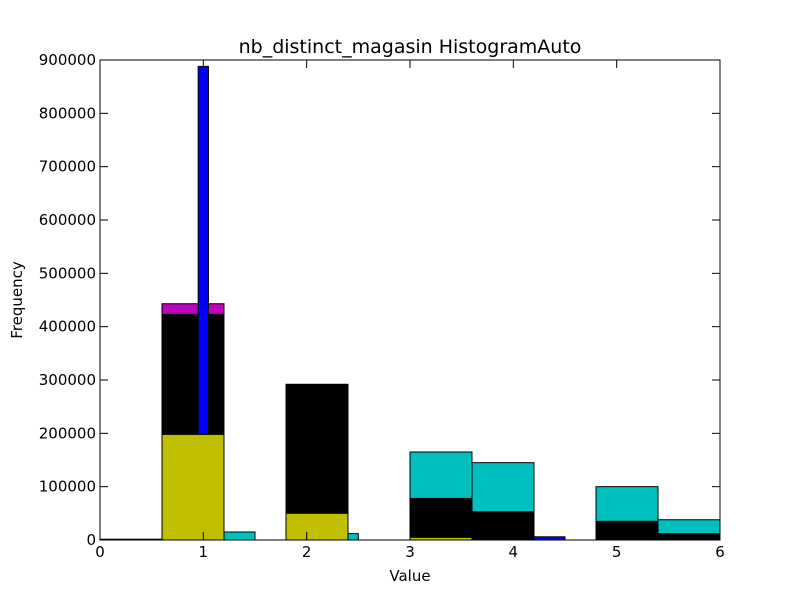 This screenshot has height=604, width=800. I want to click on histogram-bar-s4-b1, so click(193, 487).